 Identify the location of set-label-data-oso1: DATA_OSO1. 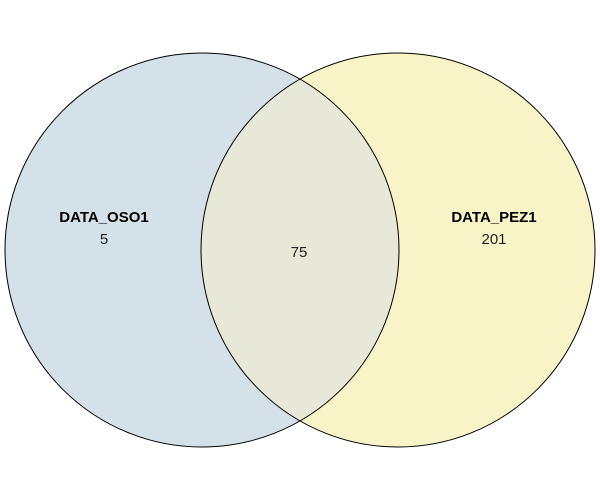
(103, 217).